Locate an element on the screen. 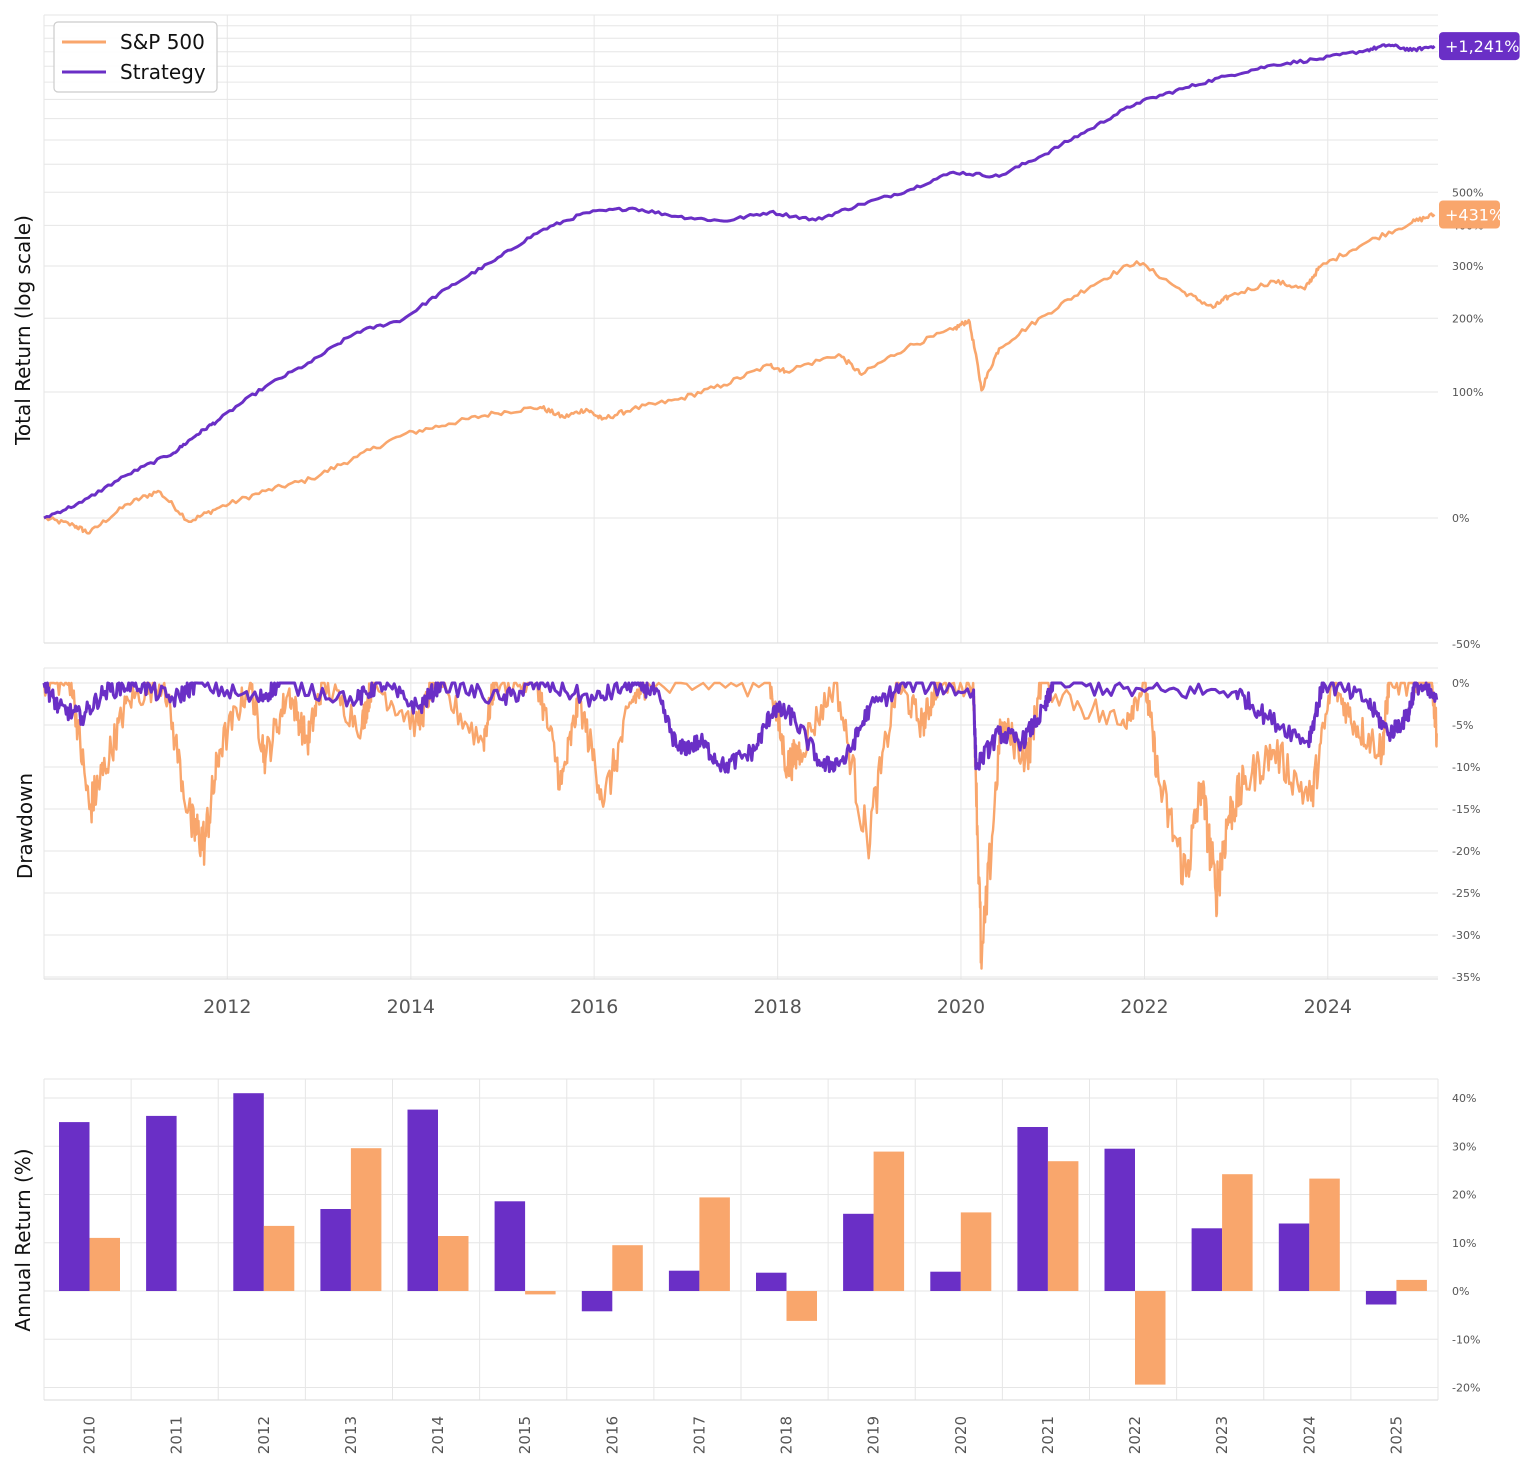  ytick-label: -50% is located at coordinates (1466, 644).